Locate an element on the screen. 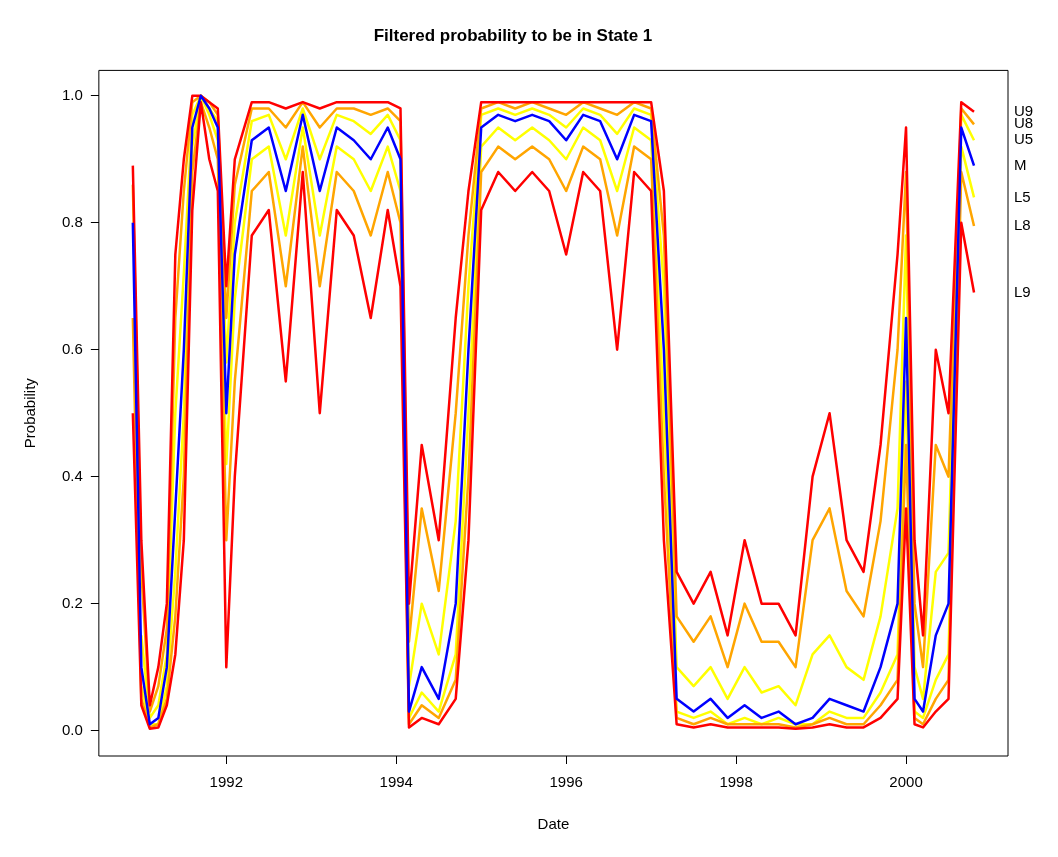 This screenshot has height=857, width=1058. x-axis-title: Date is located at coordinates (553, 824).